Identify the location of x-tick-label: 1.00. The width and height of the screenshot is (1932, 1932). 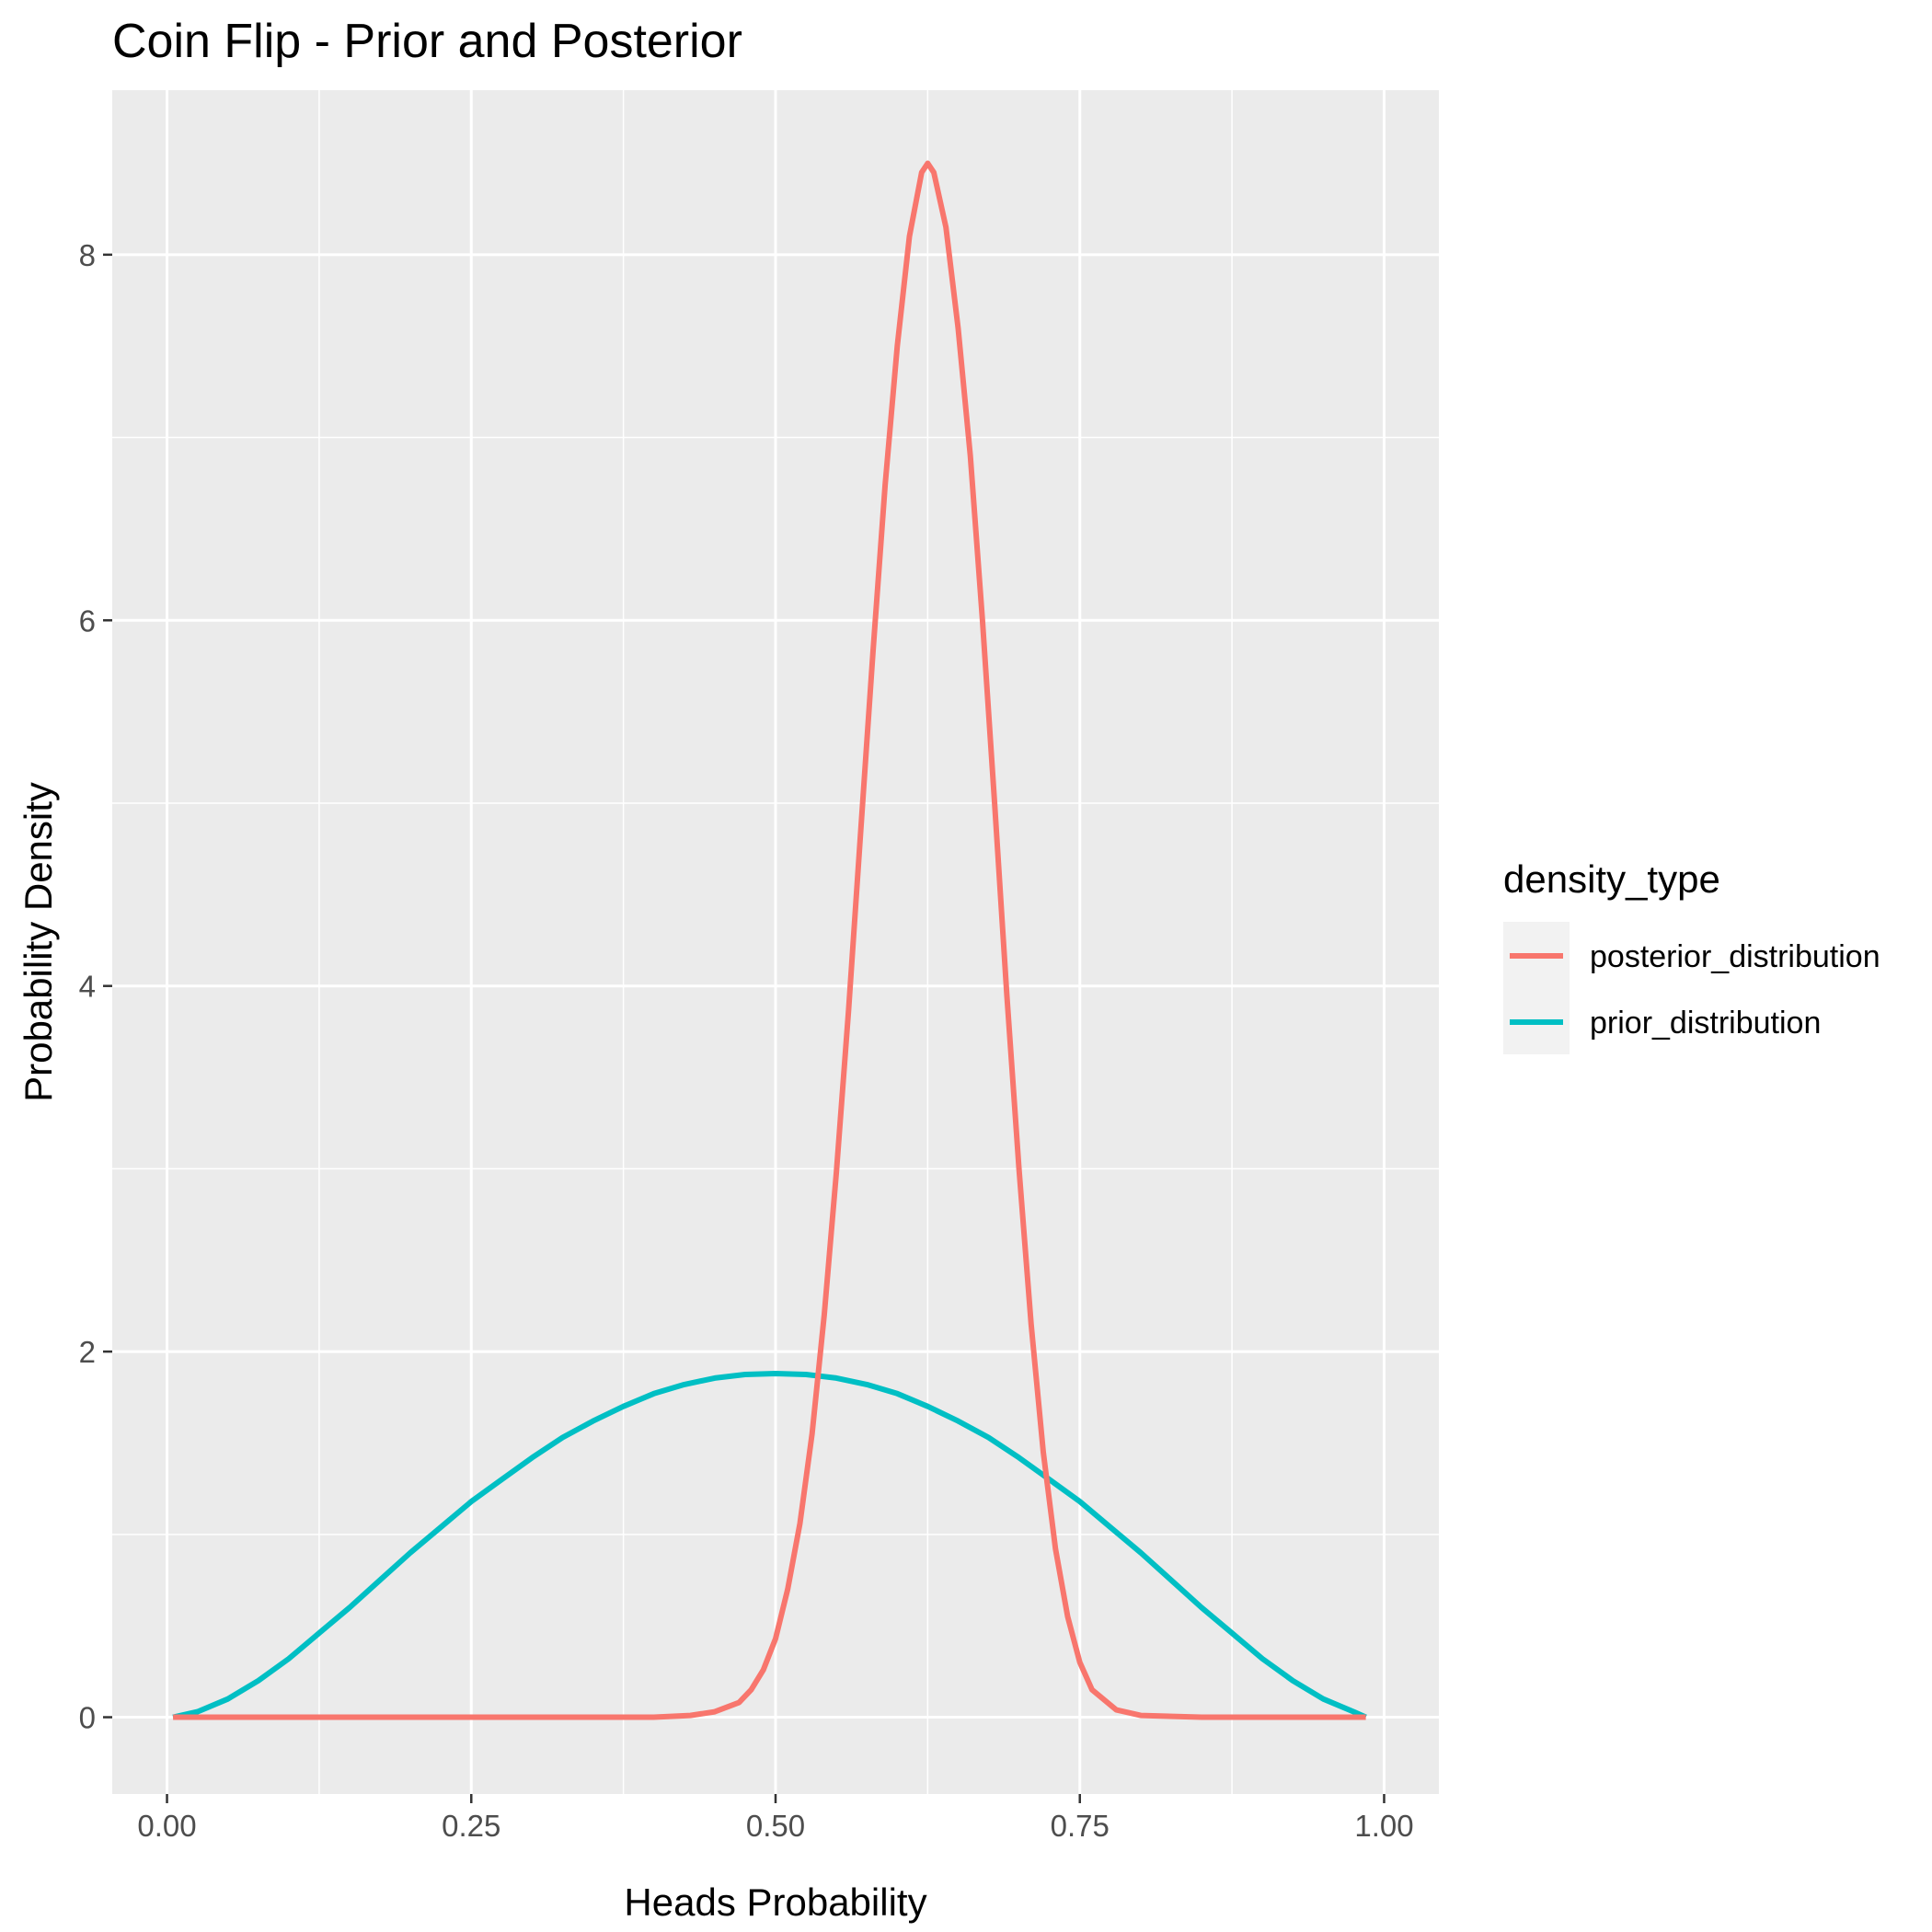
(1383, 1826).